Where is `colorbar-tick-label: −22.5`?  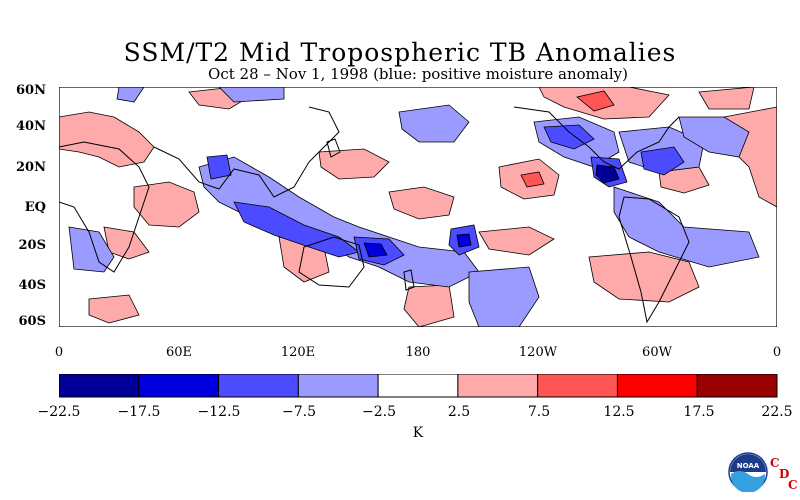 colorbar-tick-label: −22.5 is located at coordinates (59, 412).